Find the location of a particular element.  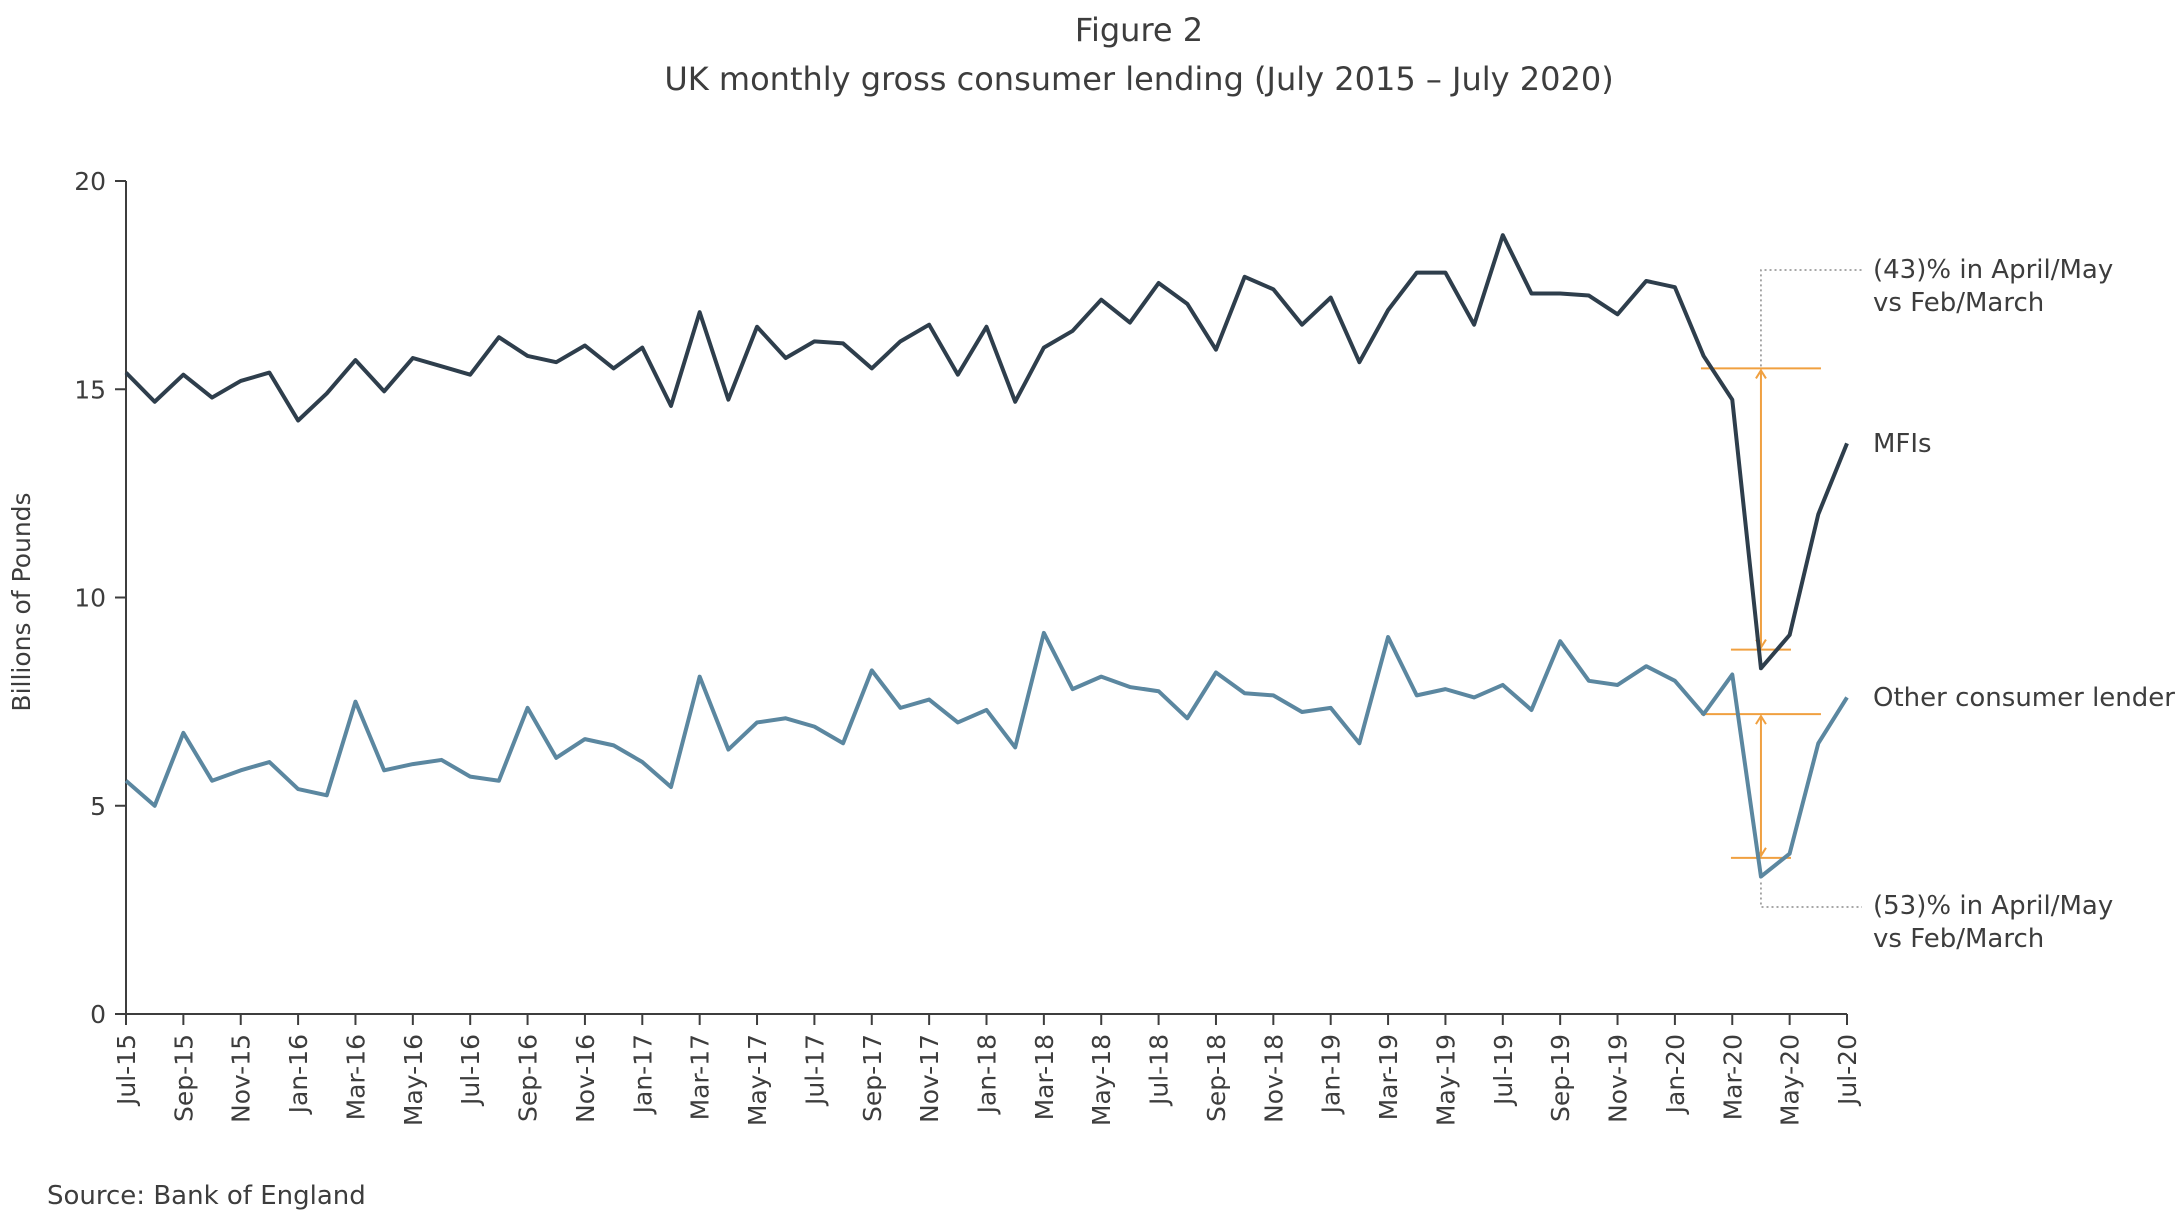

x-tick-label: Nov-15 is located at coordinates (241, 1078).